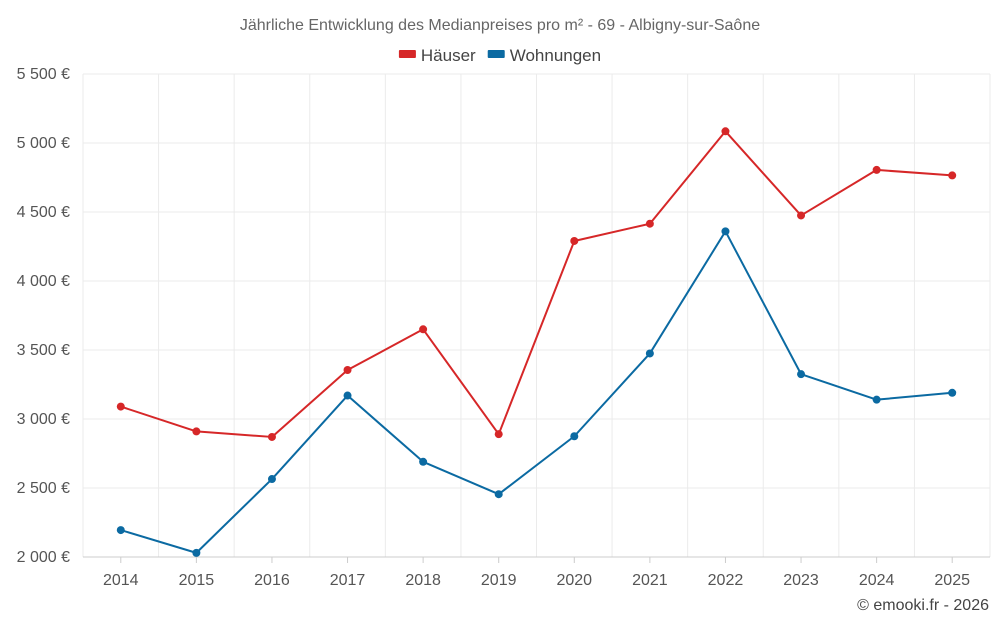 This screenshot has width=1000, height=625. I want to click on x-tick-label: 2019, so click(499, 580).